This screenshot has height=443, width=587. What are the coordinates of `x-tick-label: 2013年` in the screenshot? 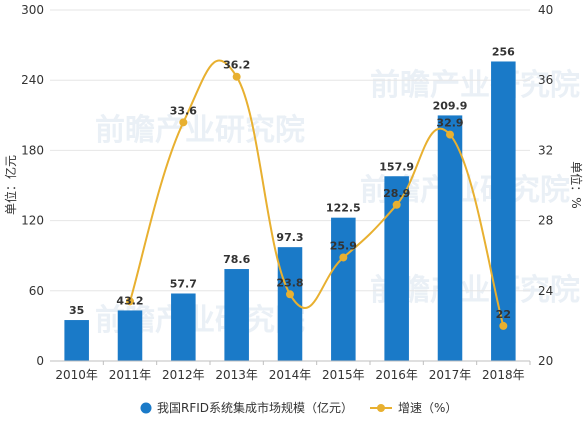 It's located at (236, 375).